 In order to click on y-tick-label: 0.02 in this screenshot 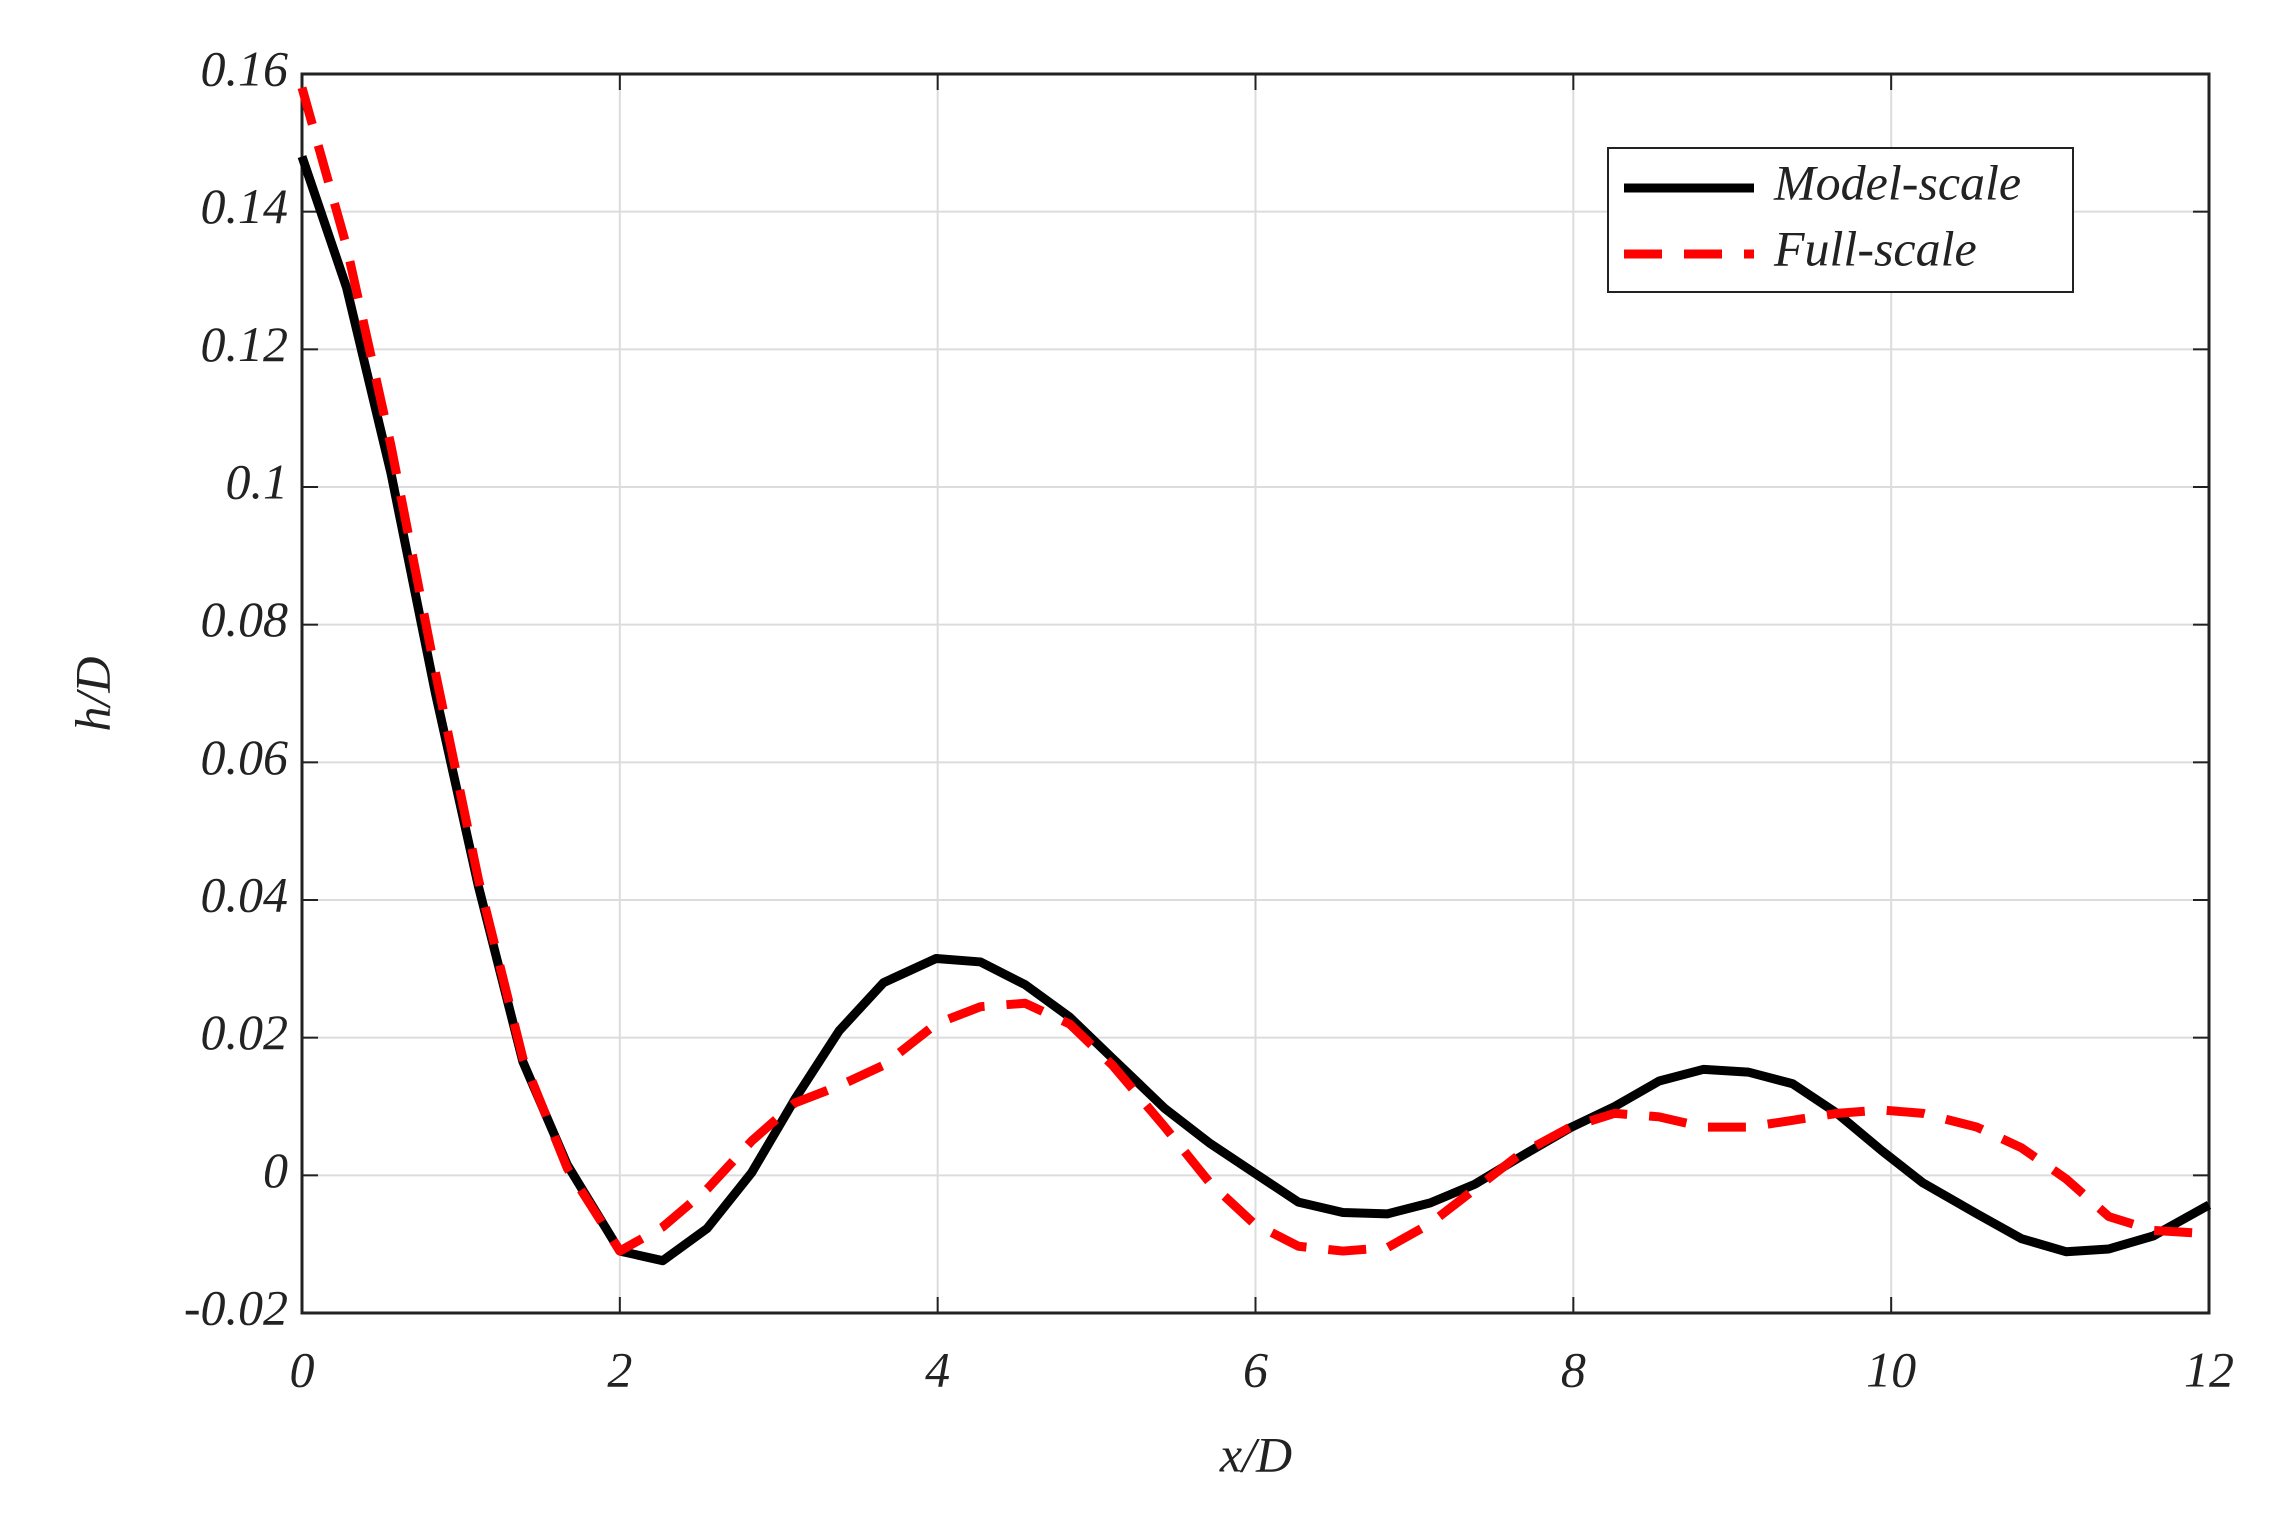, I will do `click(245, 1032)`.